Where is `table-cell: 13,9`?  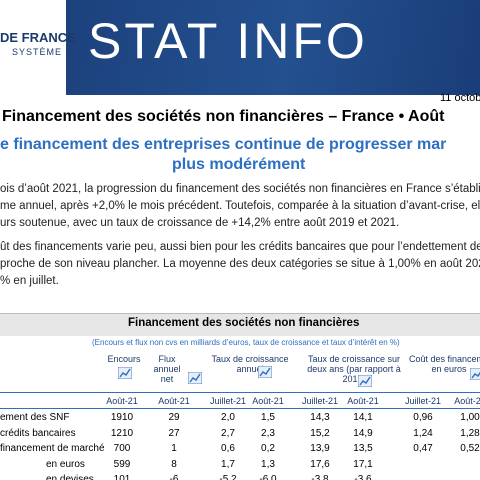
table-cell: 13,9 is located at coordinates (320, 448).